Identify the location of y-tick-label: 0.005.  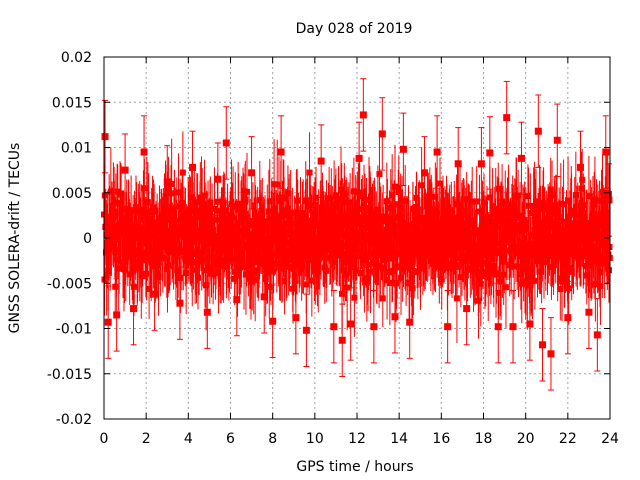
(72, 194).